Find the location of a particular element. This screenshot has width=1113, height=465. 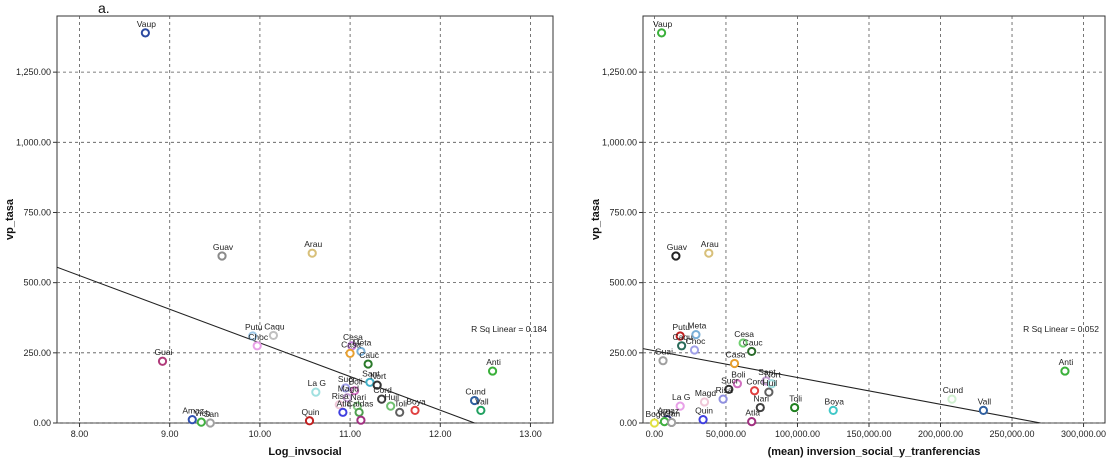

data-point-label: Arau is located at coordinates (313, 244).